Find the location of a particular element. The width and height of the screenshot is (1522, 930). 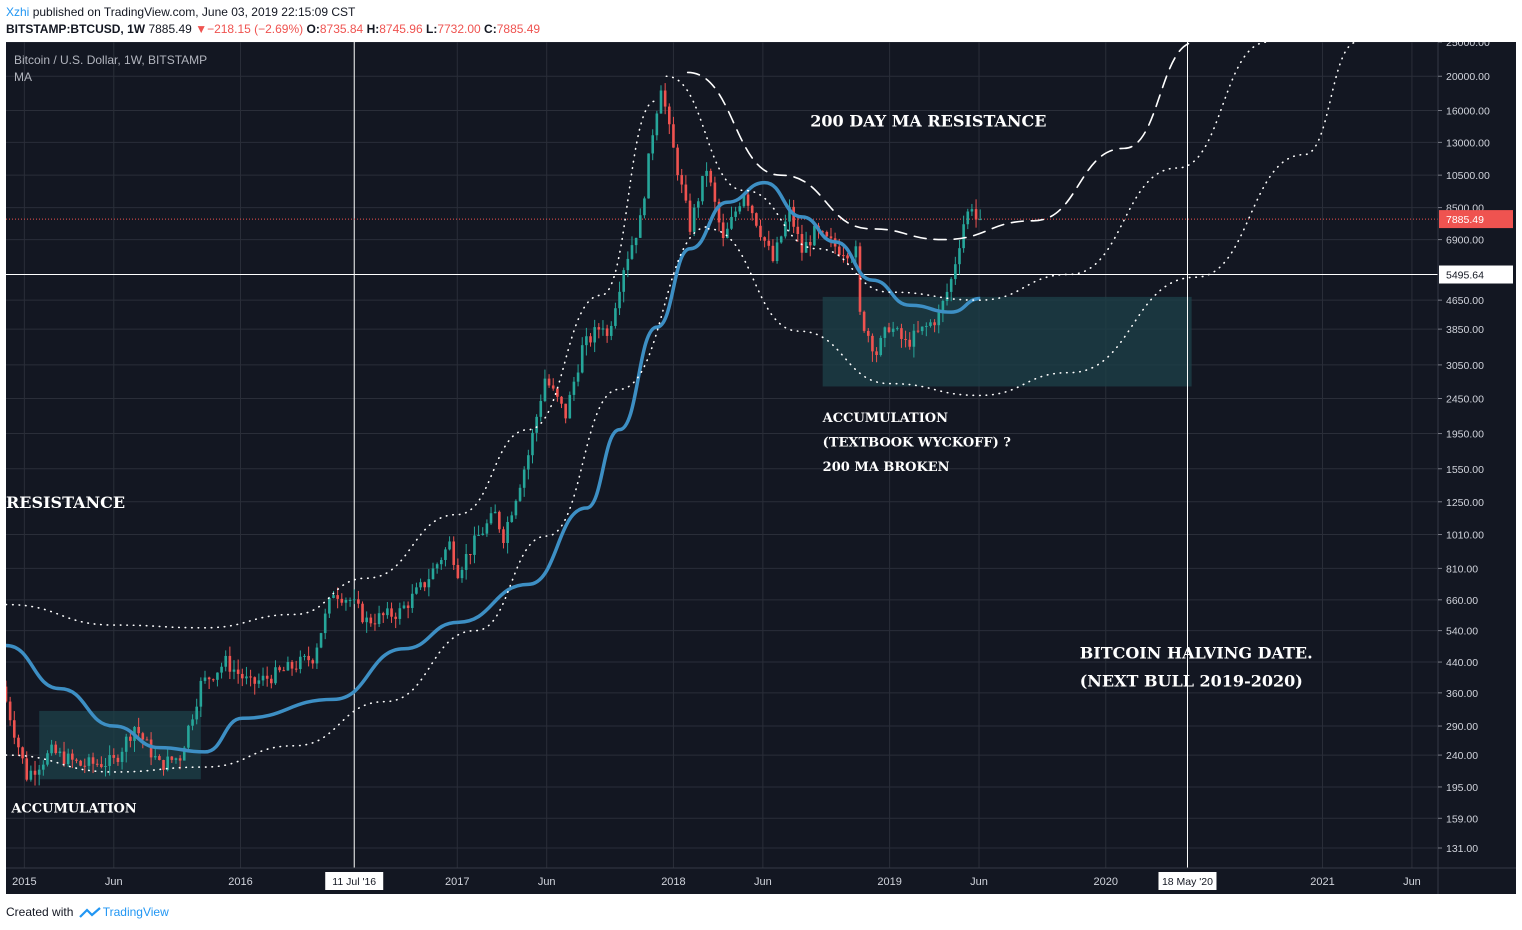

low-value: 7732.00 is located at coordinates (459, 29).